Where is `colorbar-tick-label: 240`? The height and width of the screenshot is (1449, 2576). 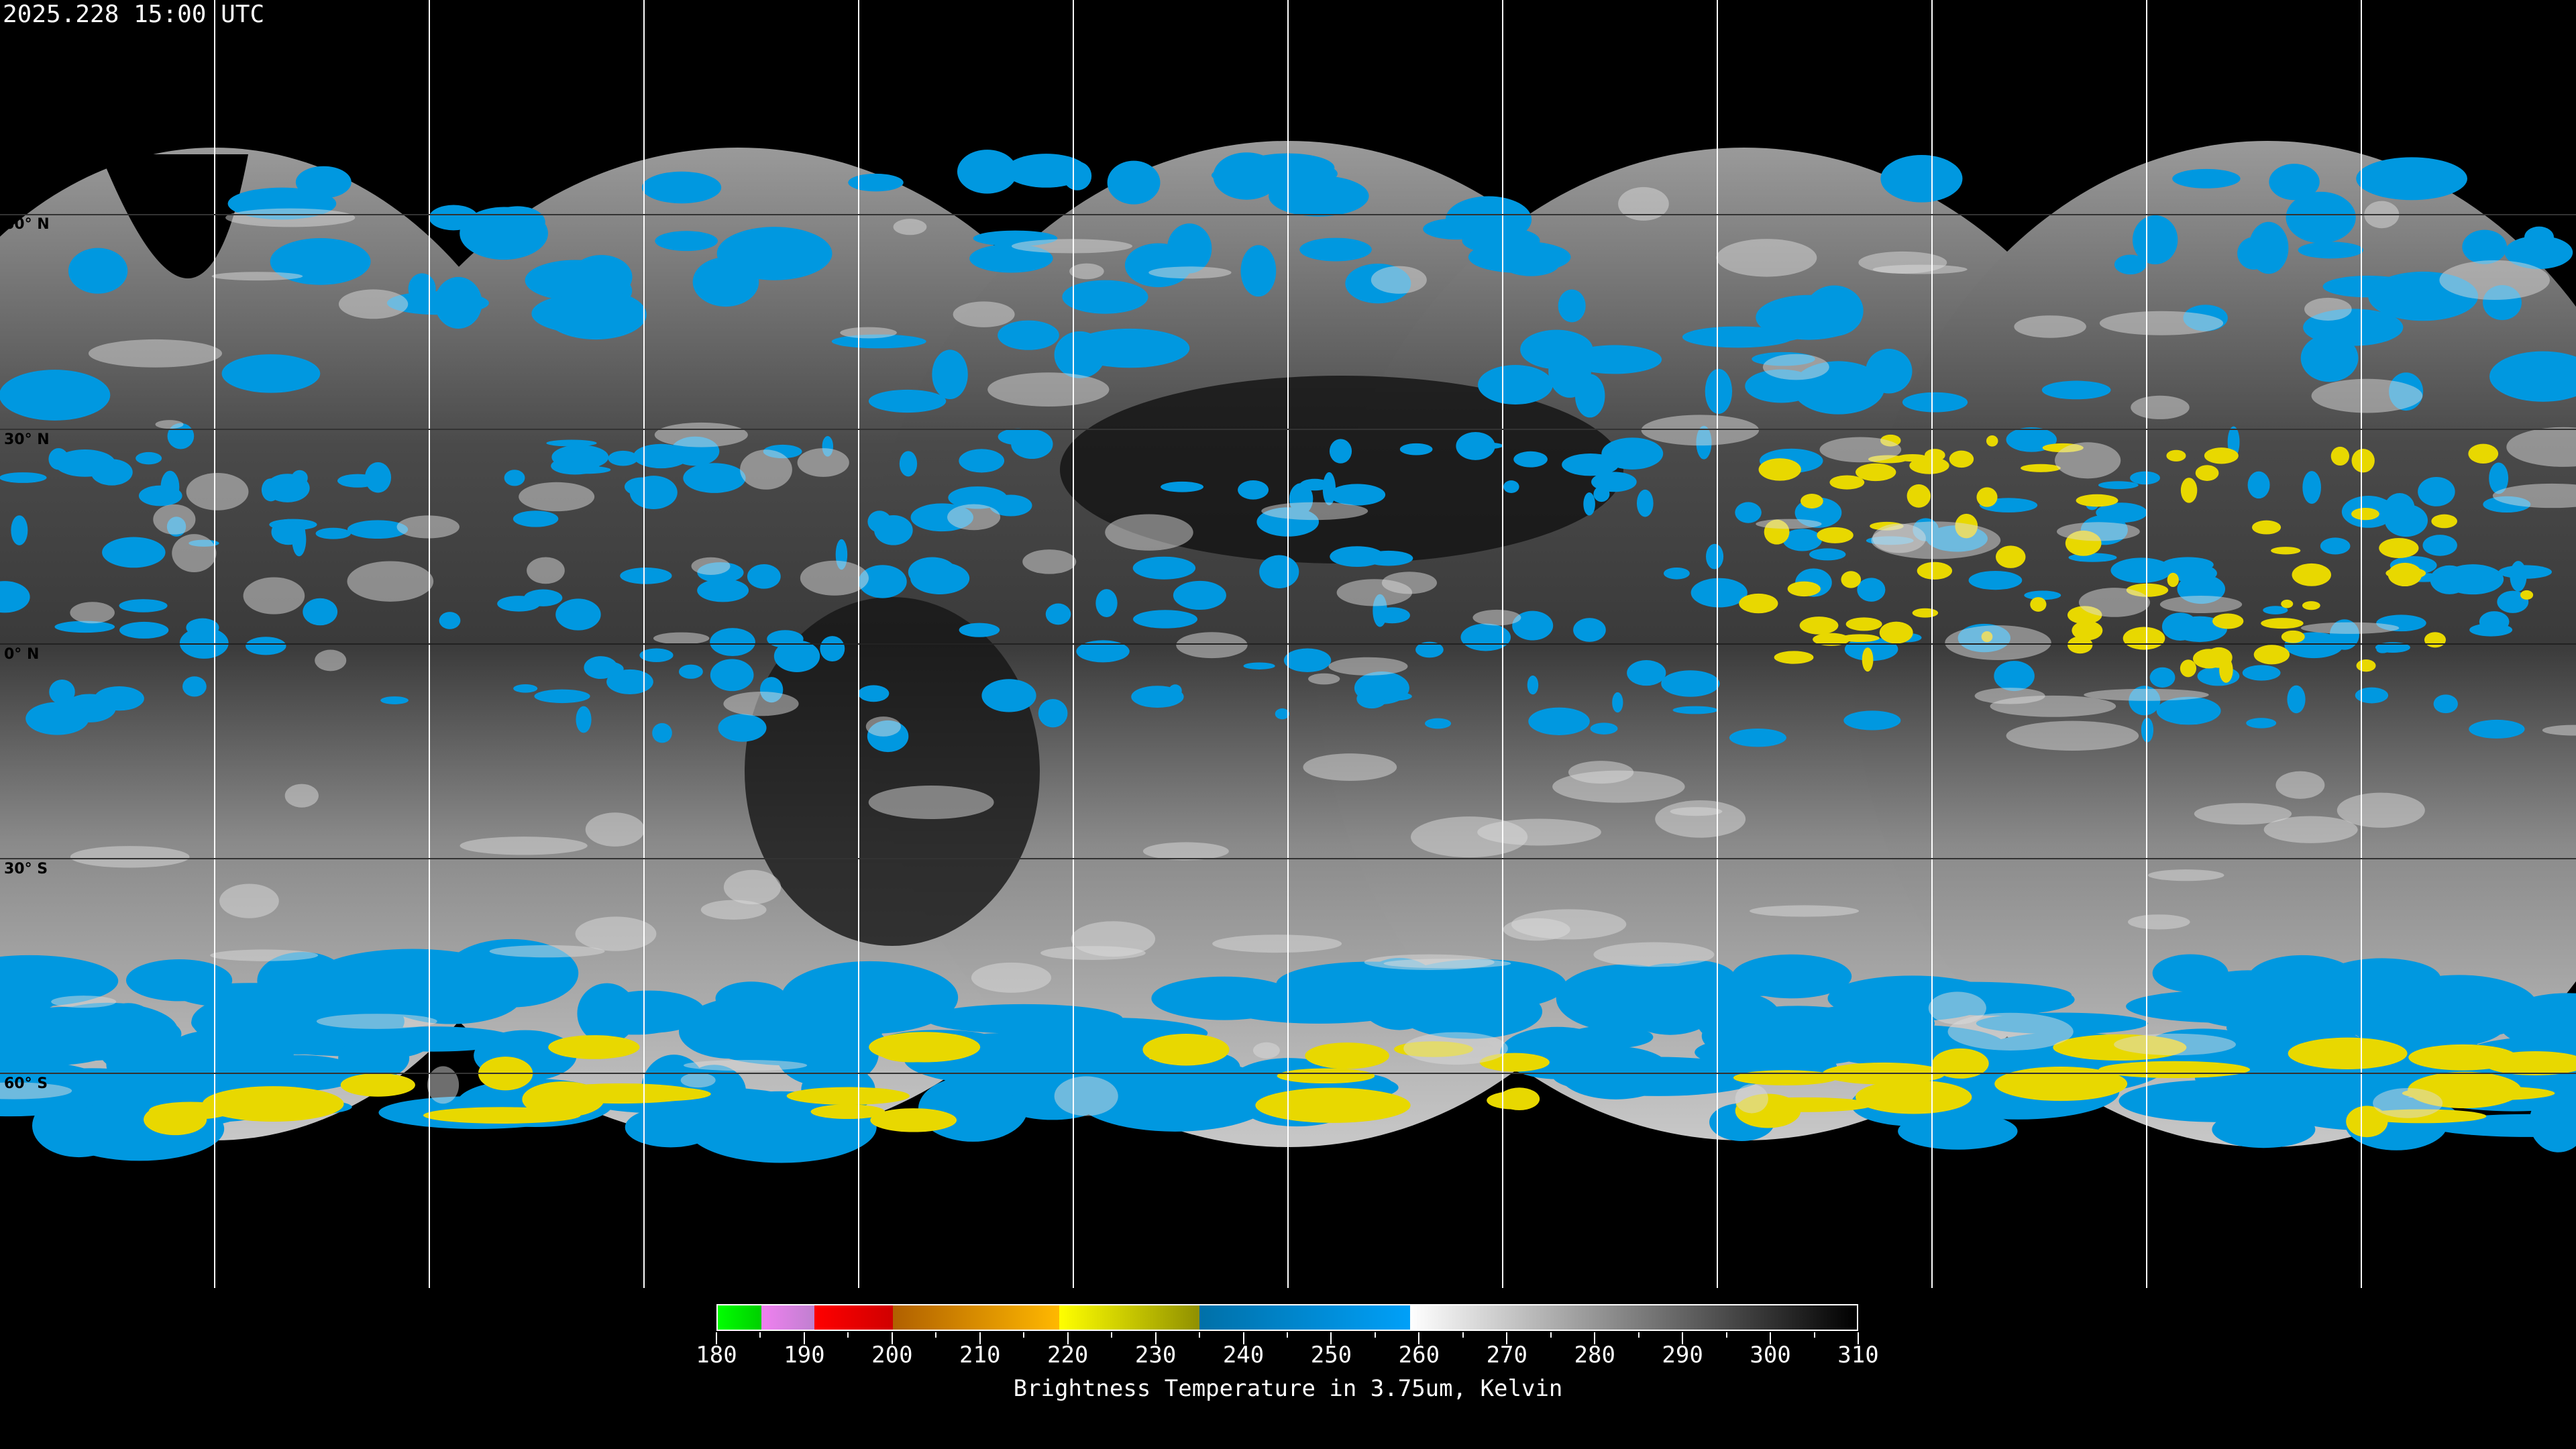 colorbar-tick-label: 240 is located at coordinates (1243, 1355).